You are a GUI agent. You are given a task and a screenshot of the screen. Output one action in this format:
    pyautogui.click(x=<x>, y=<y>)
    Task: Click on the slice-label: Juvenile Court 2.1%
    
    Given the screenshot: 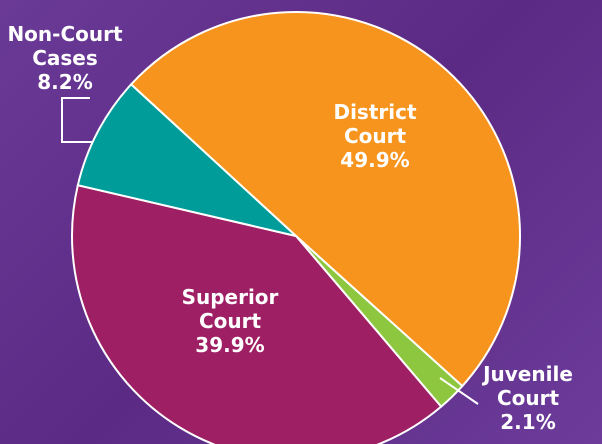 What is the action you would take?
    pyautogui.click(x=528, y=398)
    